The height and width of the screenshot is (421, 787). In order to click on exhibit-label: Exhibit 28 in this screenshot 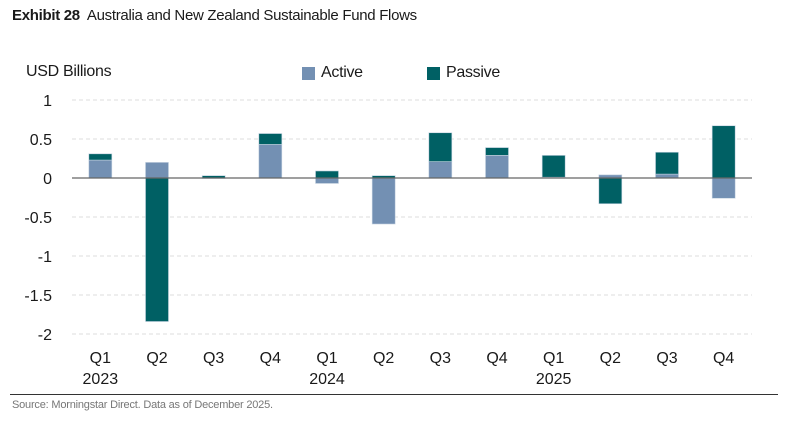, I will do `click(46, 15)`.